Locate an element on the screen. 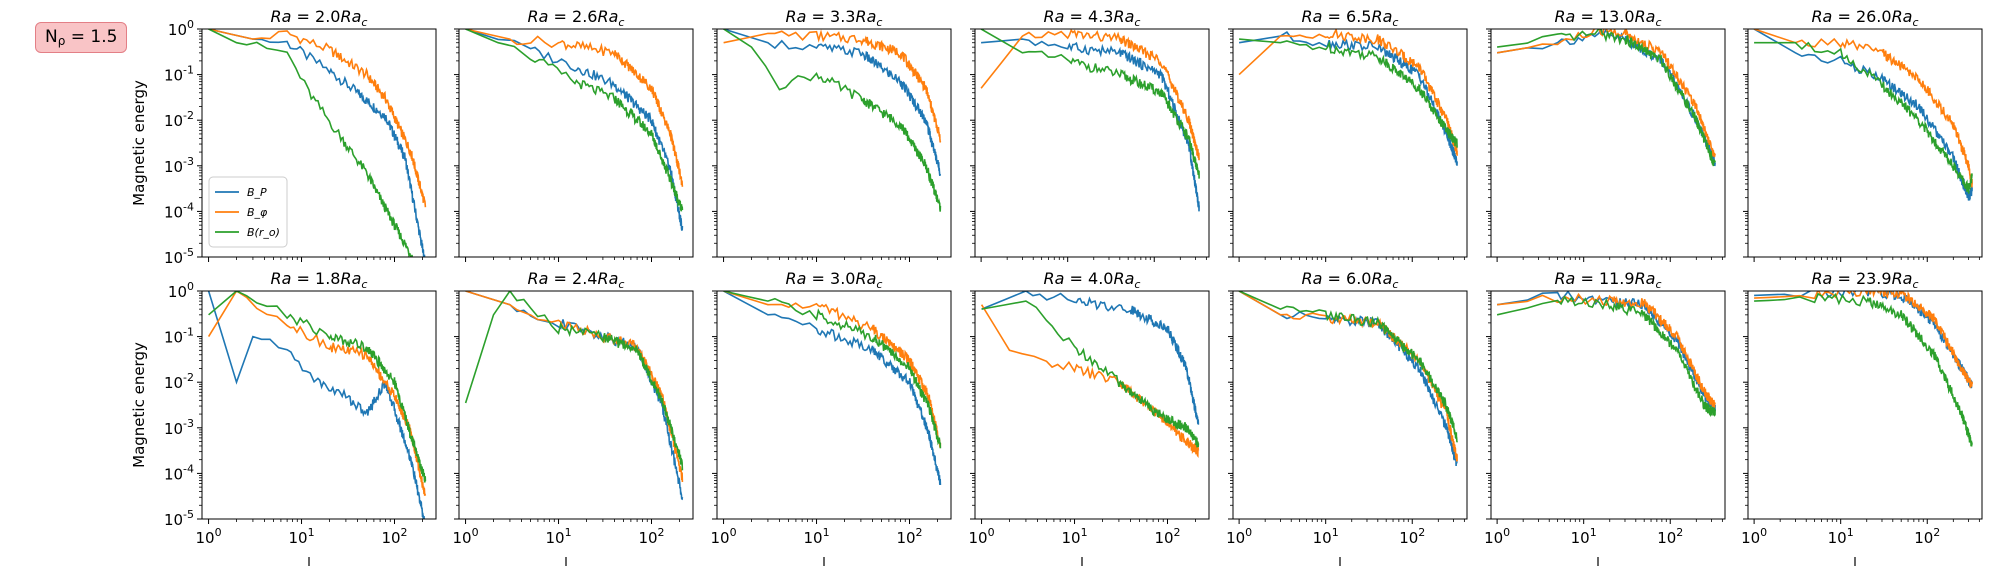 The image size is (2016, 576). panel-1-2: Ra = 3.0Rac 100 10¹ 10² is located at coordinates (831, 417).